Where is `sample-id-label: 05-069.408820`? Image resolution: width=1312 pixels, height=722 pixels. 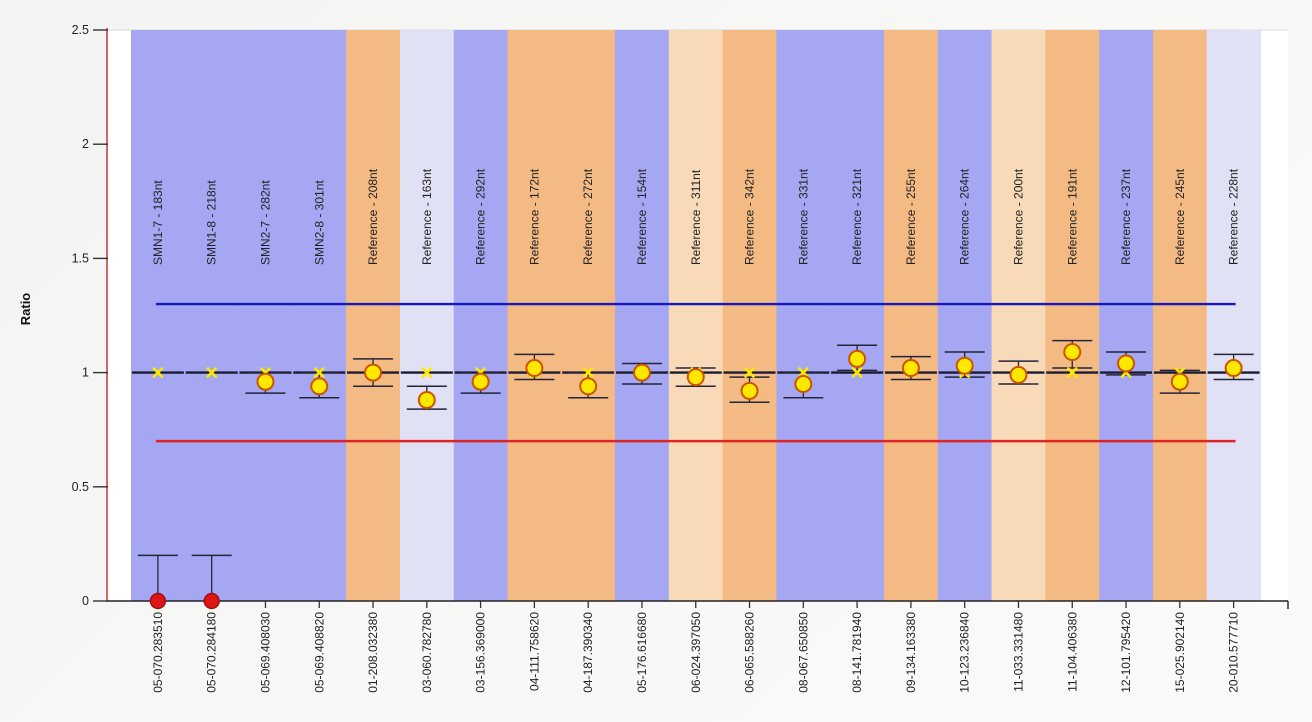
sample-id-label: 05-069.408820 is located at coordinates (319, 652).